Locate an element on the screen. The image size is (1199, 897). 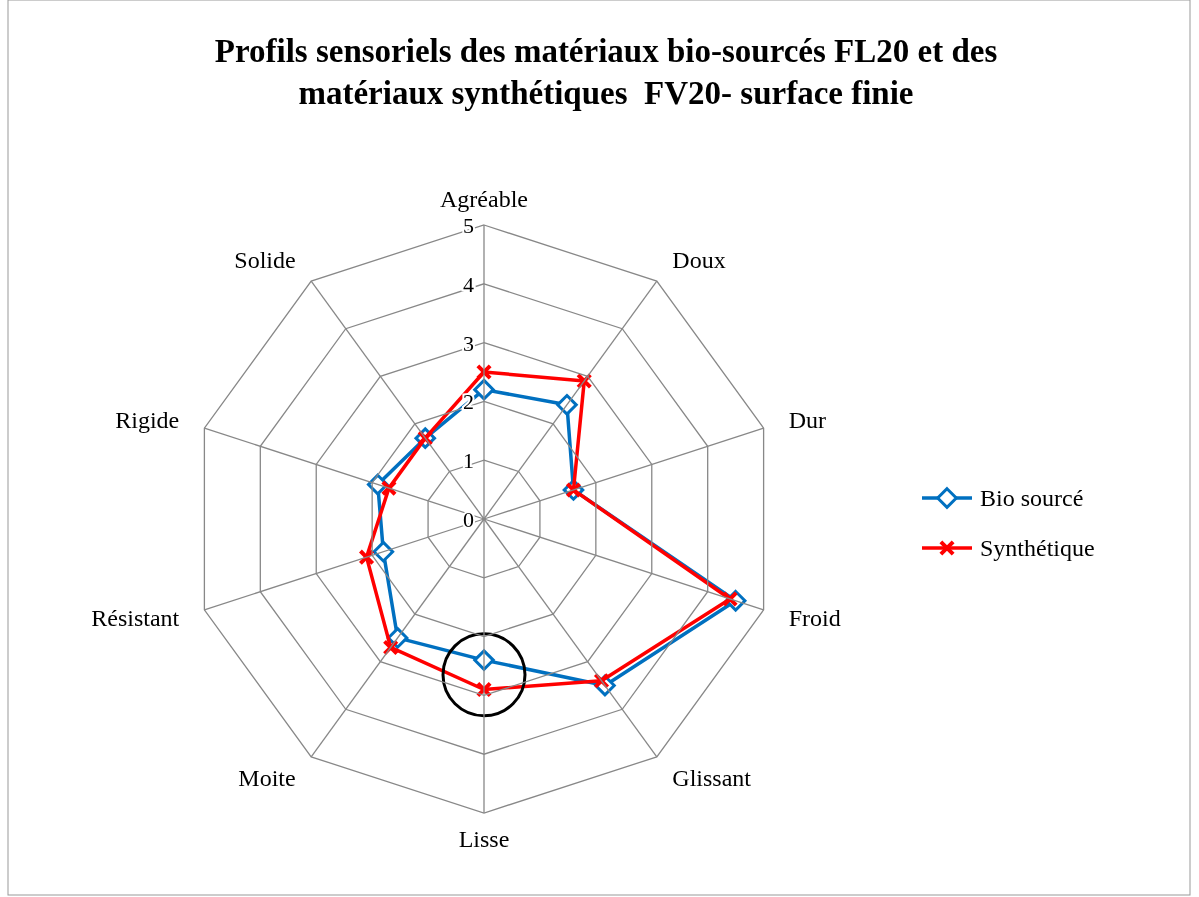
spoke-label: Agréable is located at coordinates (484, 198).